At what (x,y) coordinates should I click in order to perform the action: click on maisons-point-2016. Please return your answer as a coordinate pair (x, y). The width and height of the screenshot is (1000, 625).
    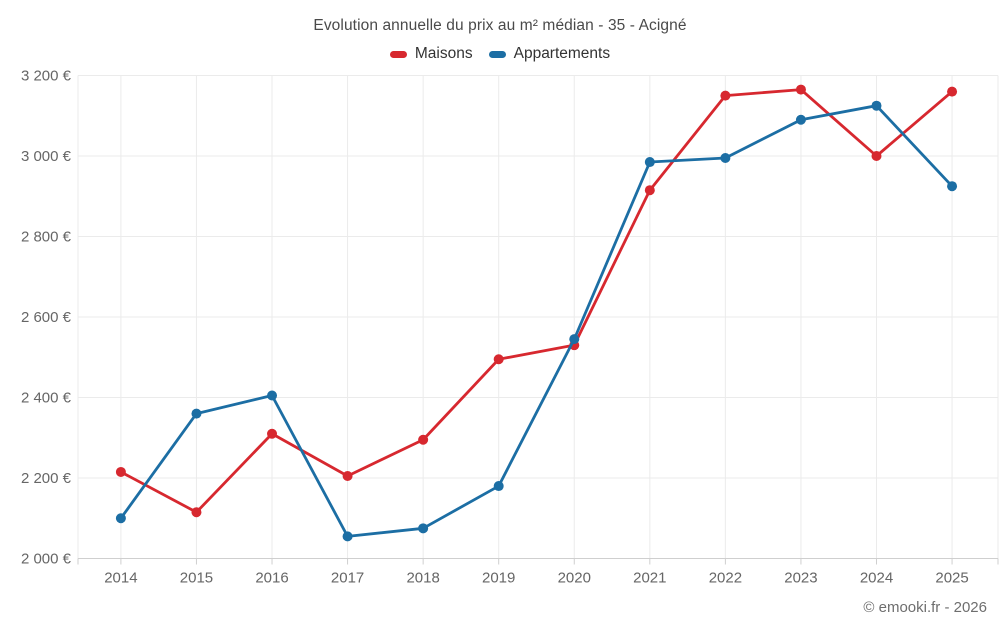
    Looking at the image, I should click on (272, 433).